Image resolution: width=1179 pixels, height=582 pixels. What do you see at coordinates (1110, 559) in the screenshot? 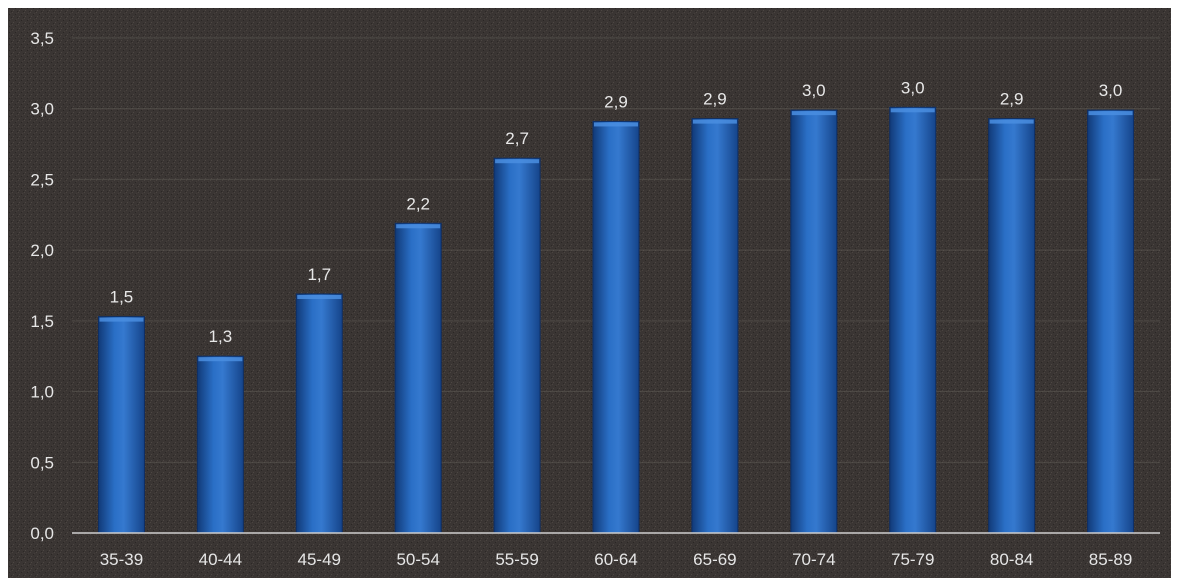
I see `x-tick-label: 85-89` at bounding box center [1110, 559].